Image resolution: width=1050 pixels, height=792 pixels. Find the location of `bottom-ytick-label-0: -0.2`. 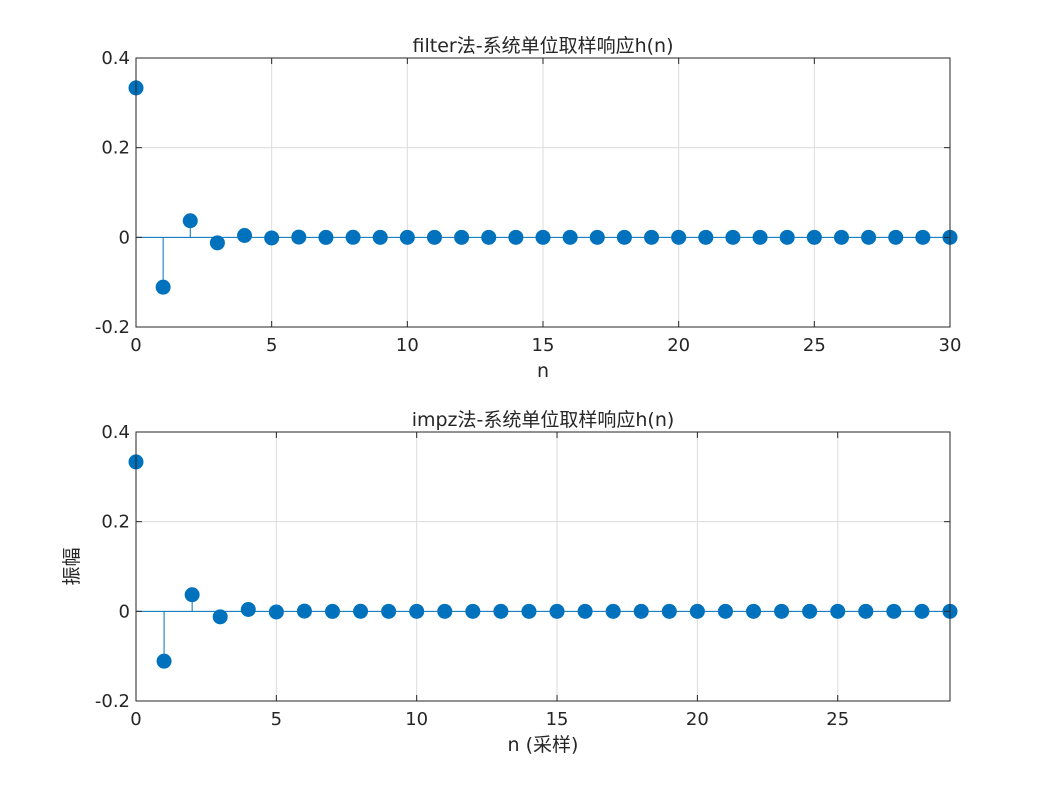

bottom-ytick-label-0: -0.2 is located at coordinates (112, 701).